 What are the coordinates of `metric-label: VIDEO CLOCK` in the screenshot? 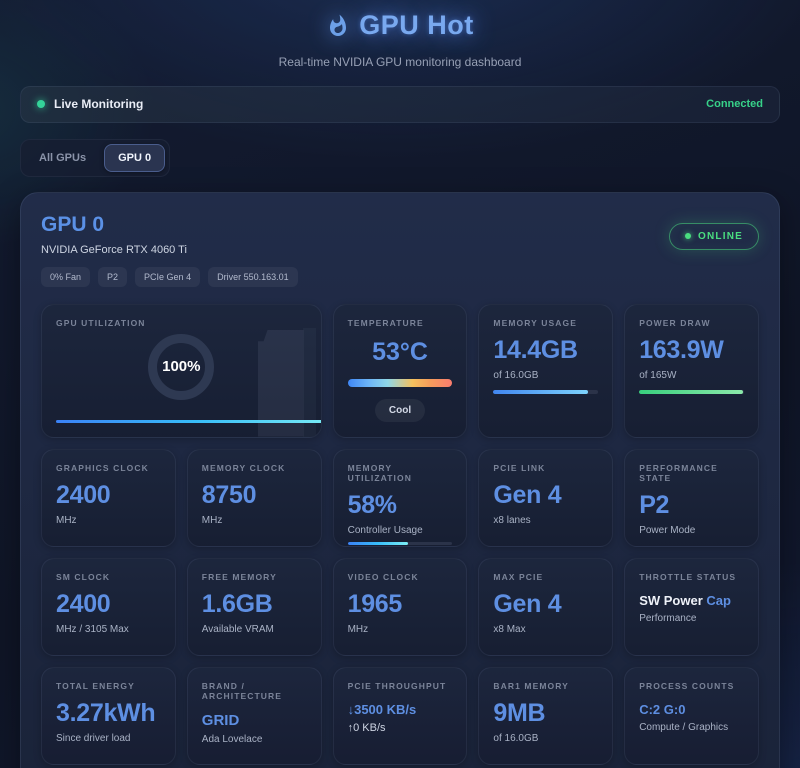 It's located at (383, 576).